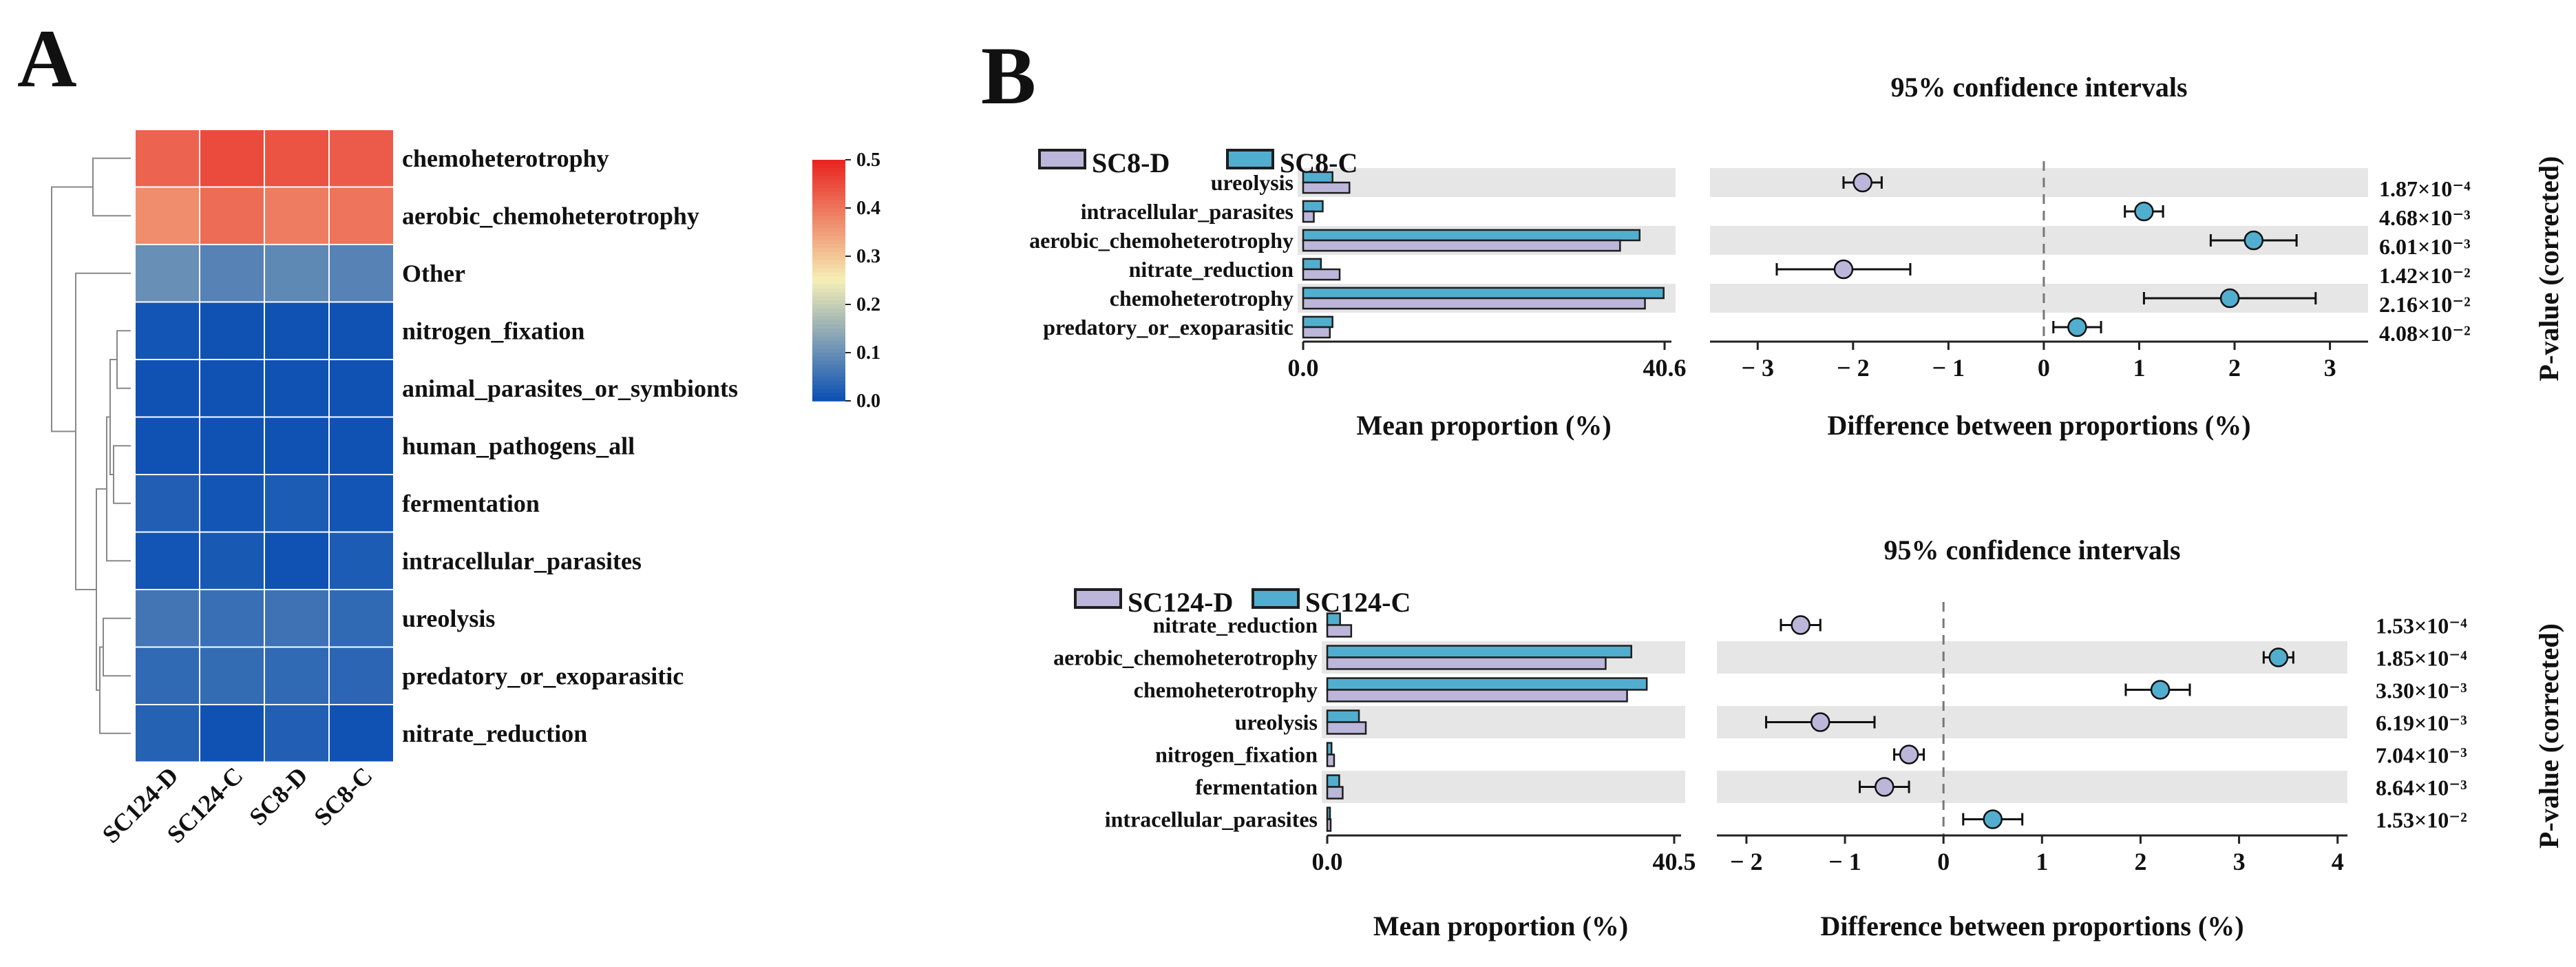 The height and width of the screenshot is (967, 2576). Describe the element at coordinates (1484, 425) in the screenshot. I see `bar-x-axis-title: Mean proportion (%)` at that location.